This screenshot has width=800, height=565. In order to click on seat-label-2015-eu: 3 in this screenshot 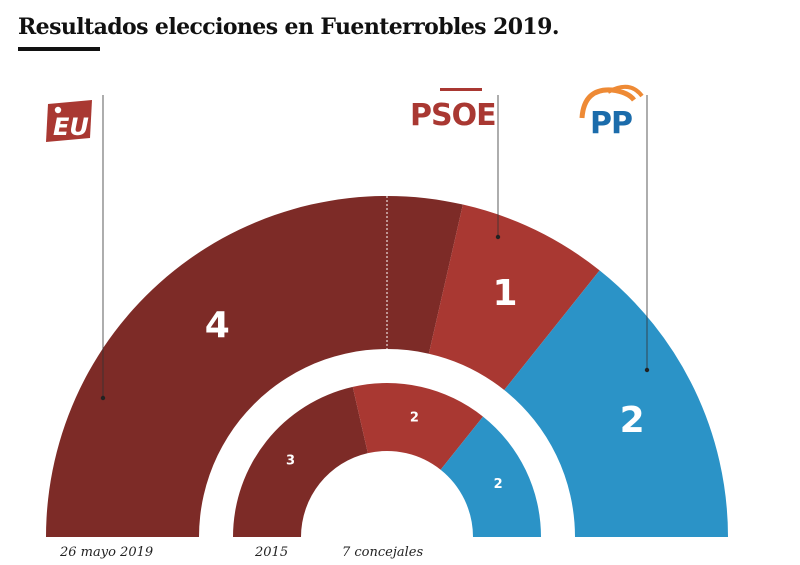, I will do `click(290, 461)`.